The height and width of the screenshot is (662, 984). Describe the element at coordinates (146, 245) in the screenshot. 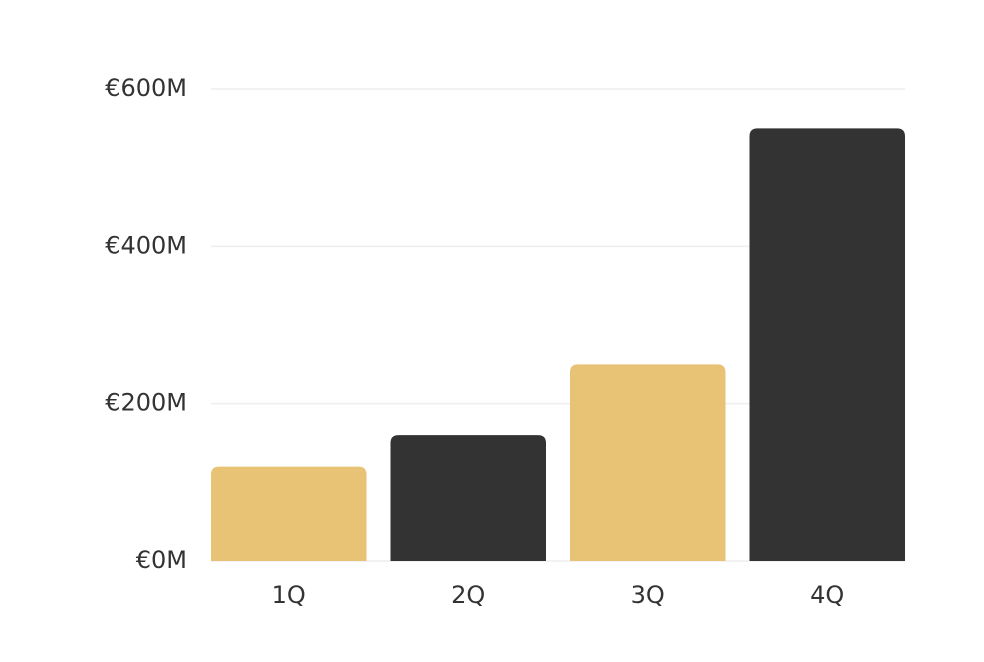

I see `y-tick-label: €400M` at that location.